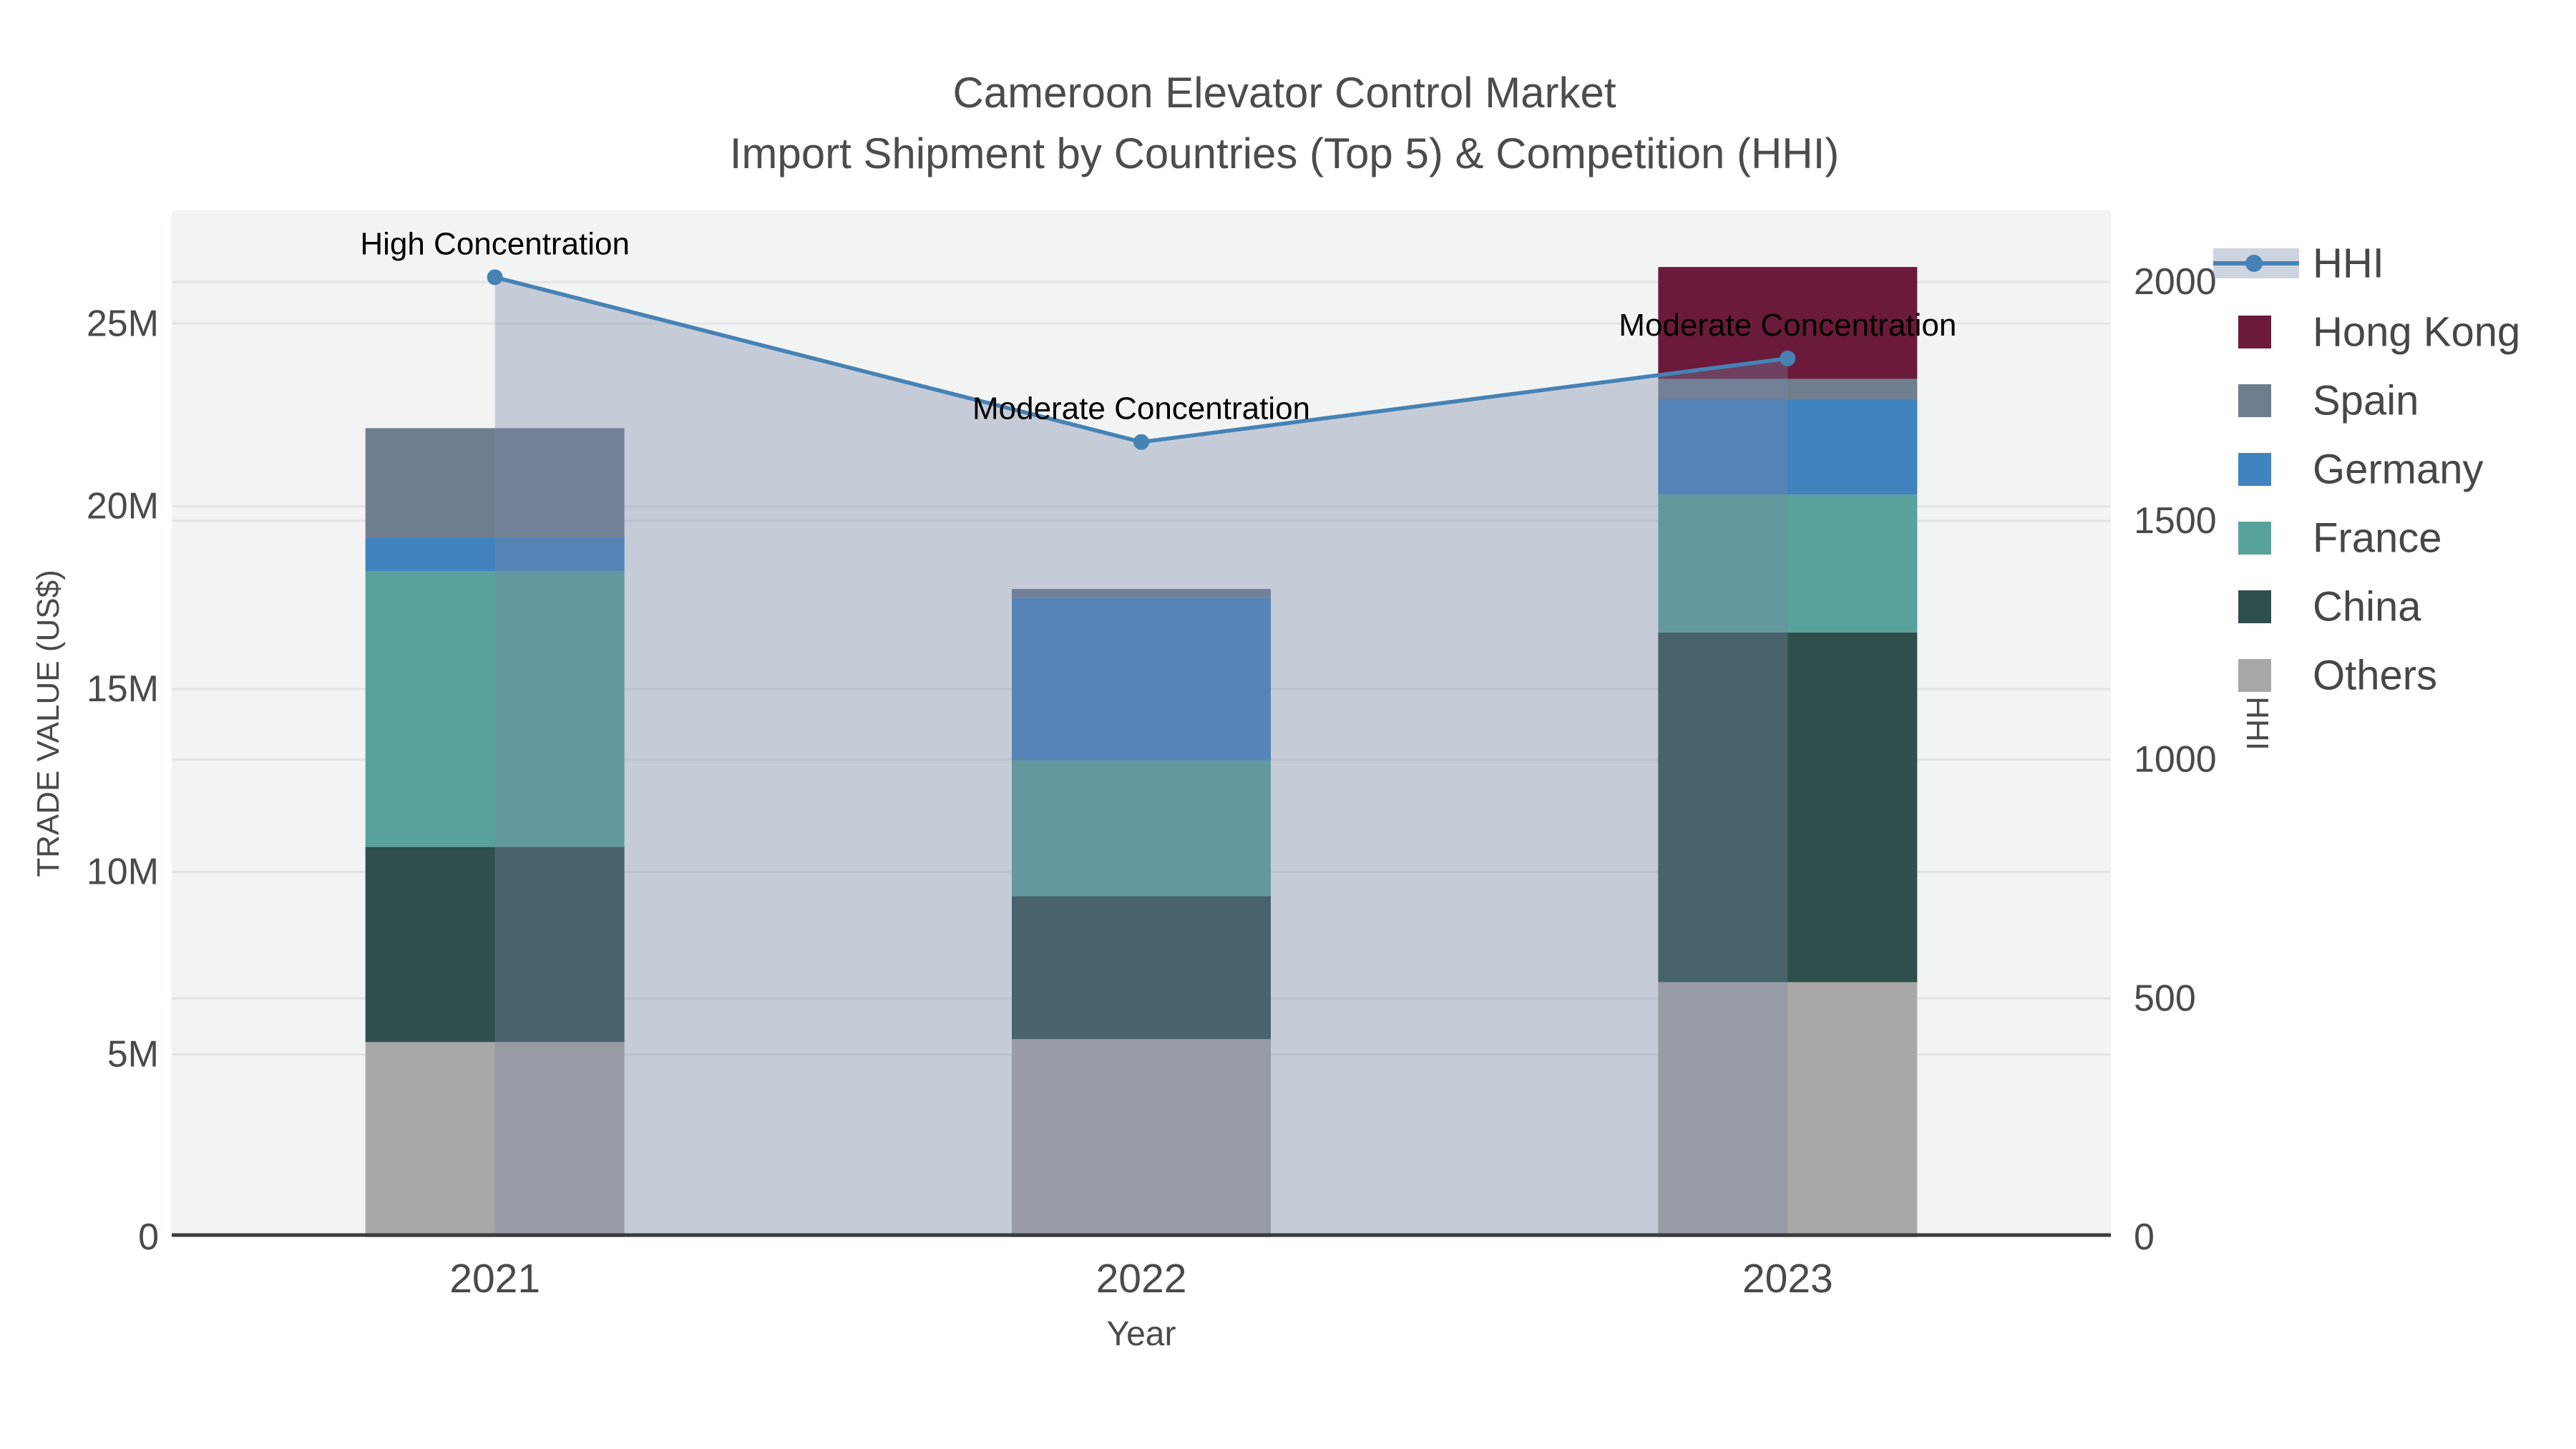  What do you see at coordinates (1788, 1109) in the screenshot?
I see `bar-segment-2023-others` at bounding box center [1788, 1109].